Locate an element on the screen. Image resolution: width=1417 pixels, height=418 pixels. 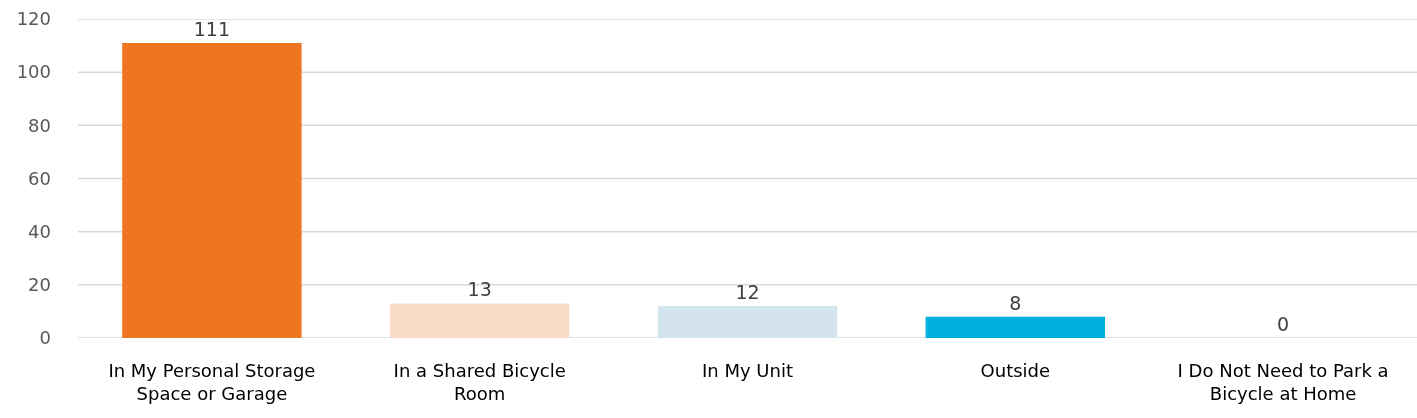
x-tick-label: In My Unit is located at coordinates (747, 370).